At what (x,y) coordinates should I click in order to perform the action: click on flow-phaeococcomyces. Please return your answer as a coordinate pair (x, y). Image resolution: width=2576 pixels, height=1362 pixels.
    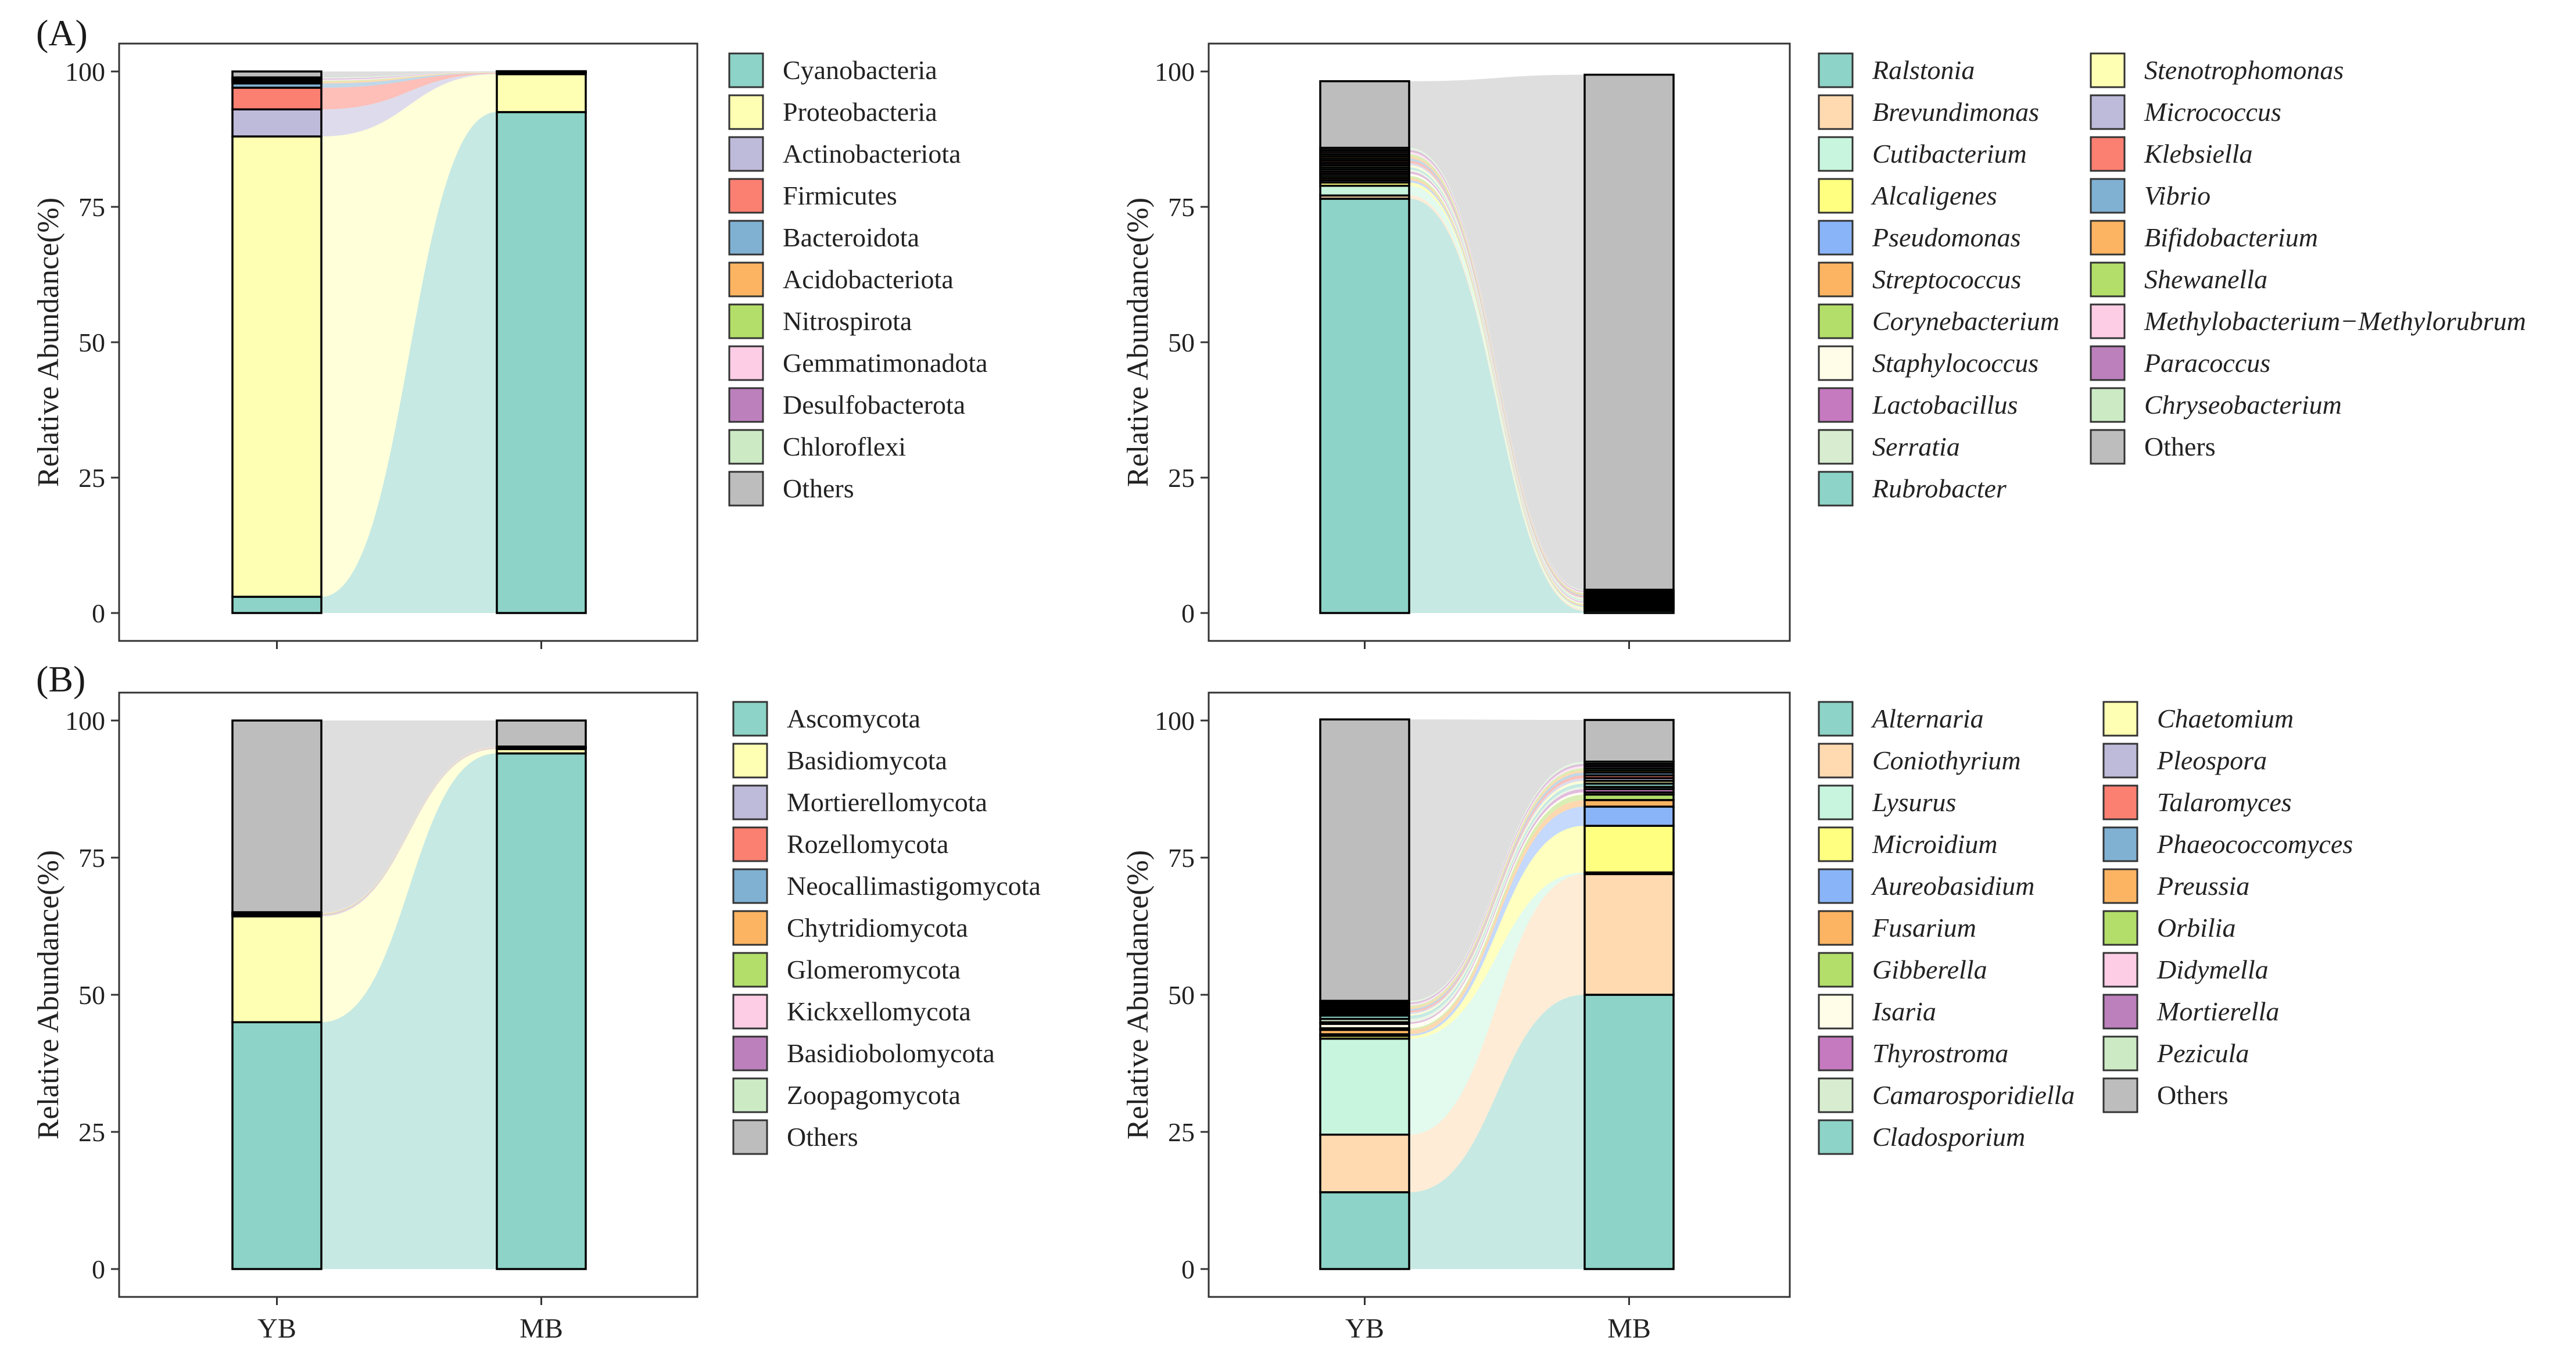
    Looking at the image, I should click on (1497, 891).